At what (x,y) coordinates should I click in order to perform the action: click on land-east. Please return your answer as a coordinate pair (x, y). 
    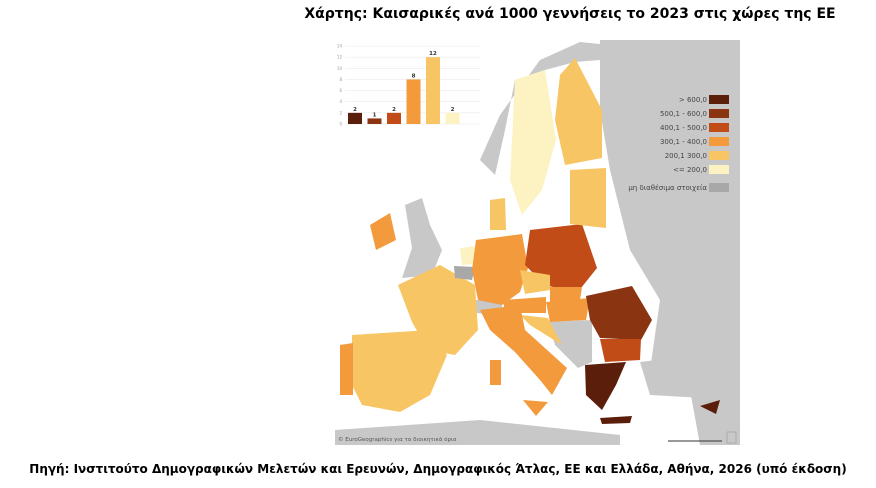
    Looking at the image, I should click on (670, 242).